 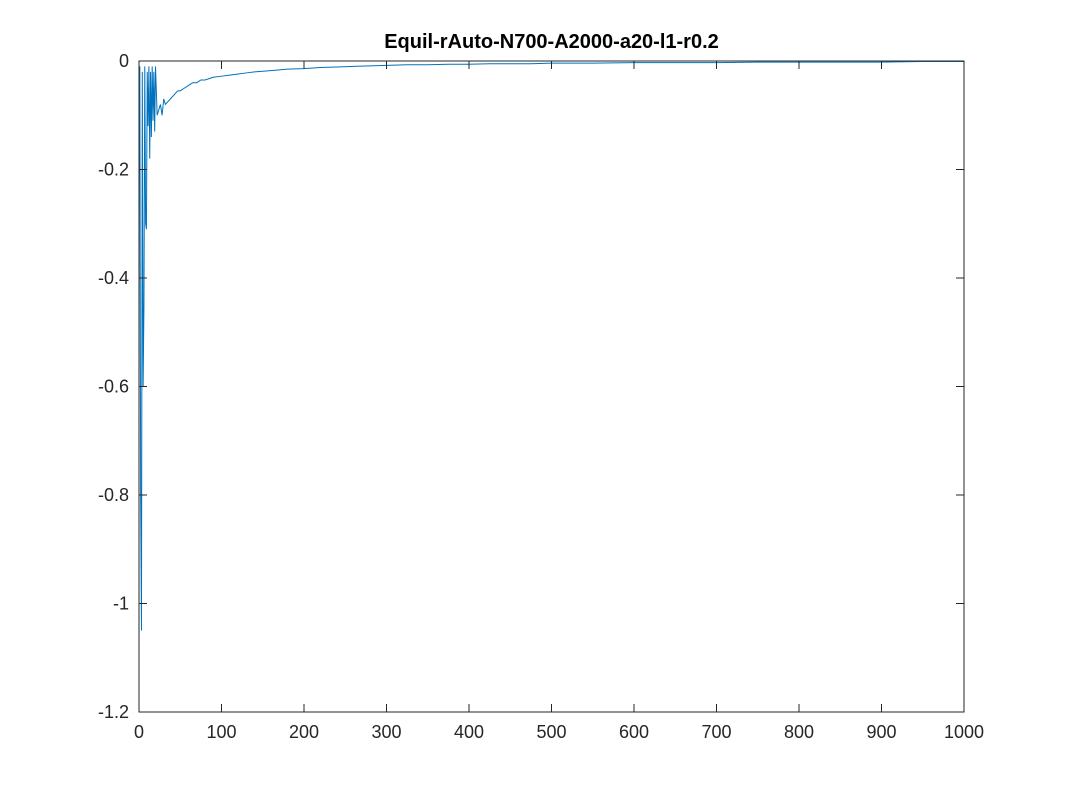 I want to click on y-tick-label: -0.2, so click(x=113, y=170).